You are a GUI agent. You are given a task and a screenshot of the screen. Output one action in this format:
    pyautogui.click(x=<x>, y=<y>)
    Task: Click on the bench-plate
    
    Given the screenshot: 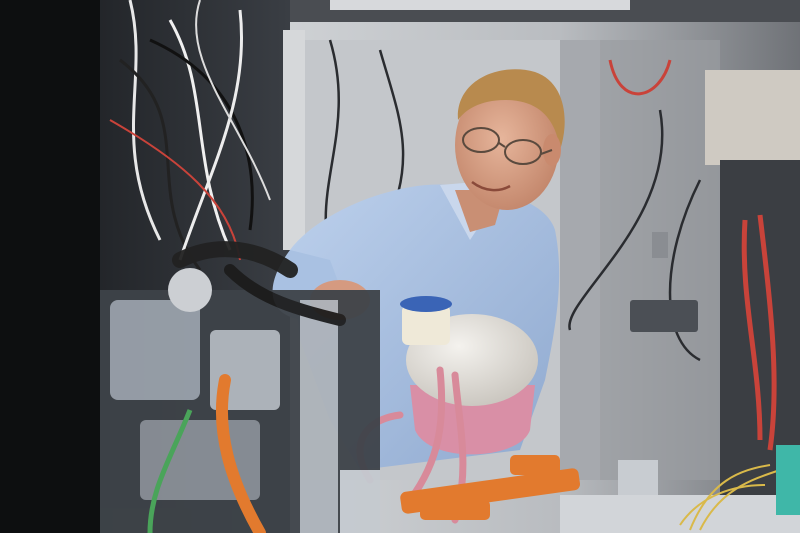 What is the action you would take?
    pyautogui.click(x=680, y=514)
    